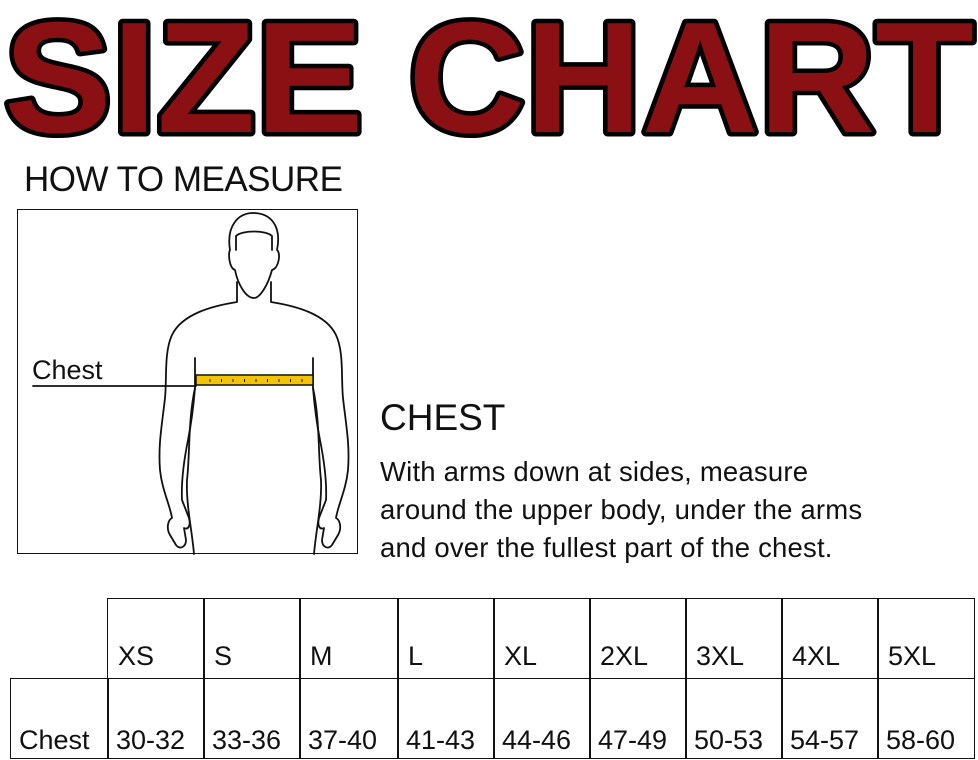  I want to click on size-header-2xl: 2XL, so click(638, 638).